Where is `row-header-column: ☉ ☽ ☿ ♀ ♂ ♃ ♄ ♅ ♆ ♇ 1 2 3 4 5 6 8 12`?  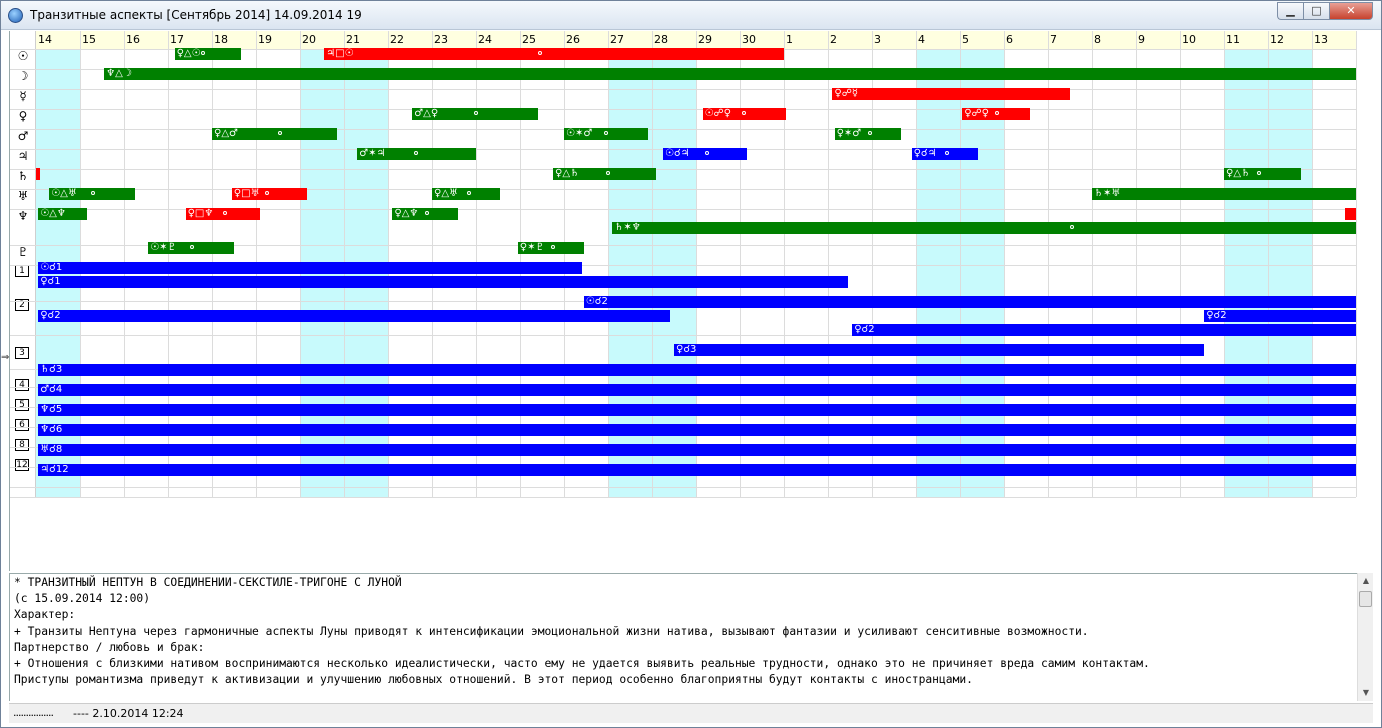 row-header-column: ☉ ☽ ☿ ♀ ♂ ♃ ♄ ♅ ♆ ♇ 1 2 3 4 5 6 8 12 is located at coordinates (23, 264).